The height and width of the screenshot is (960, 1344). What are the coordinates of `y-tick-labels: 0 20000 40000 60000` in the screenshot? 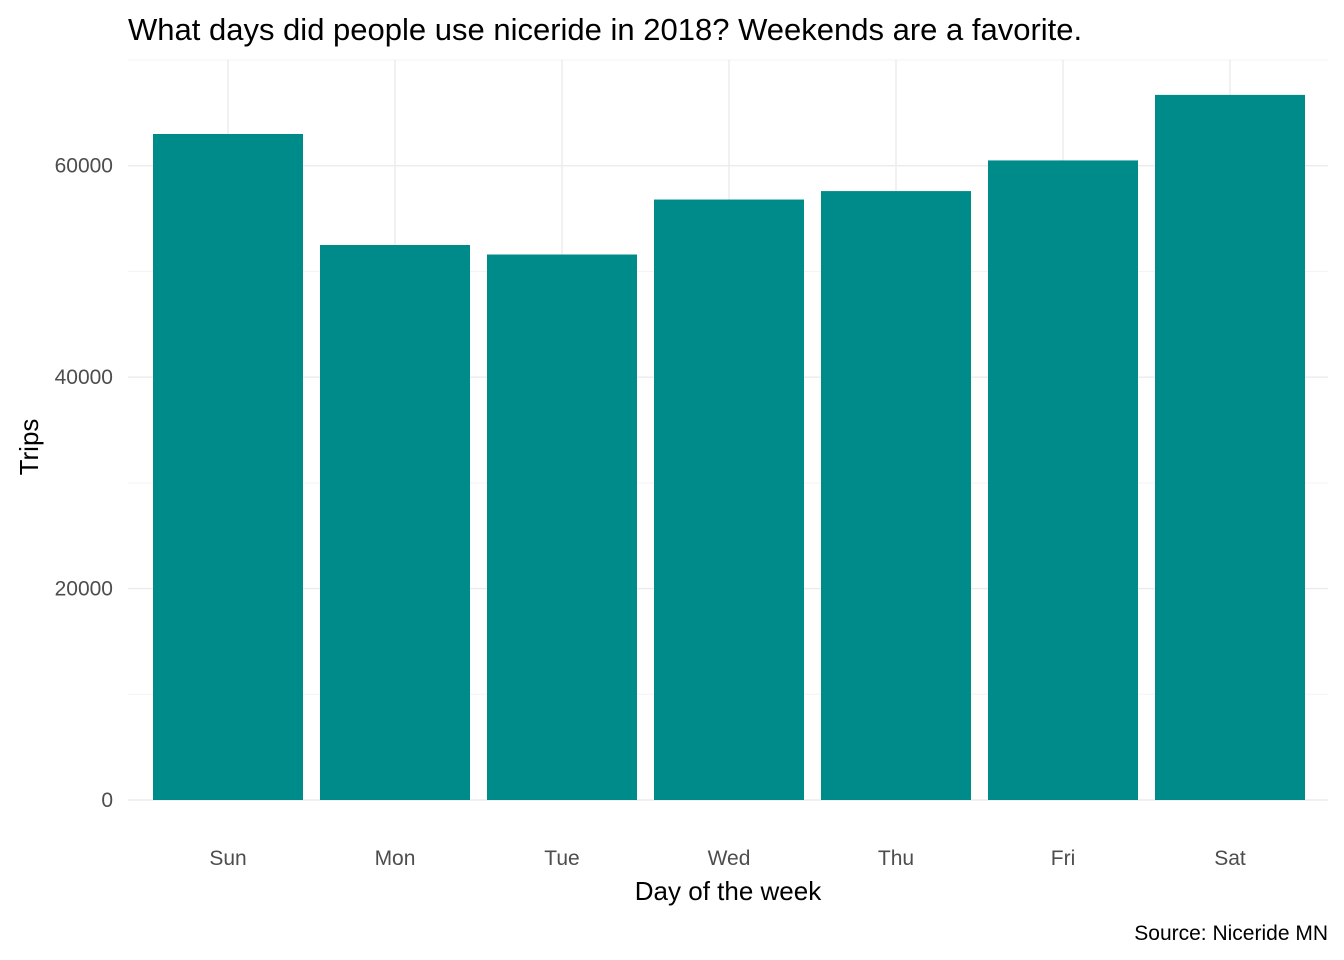 It's located at (84, 483).